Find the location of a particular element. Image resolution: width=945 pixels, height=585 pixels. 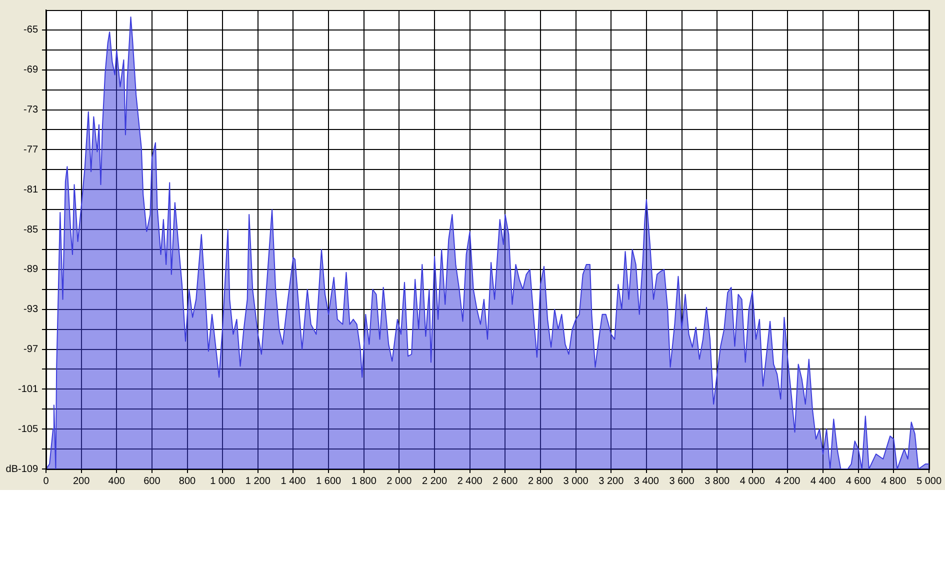

y-tick-label: -93 is located at coordinates (31, 310).